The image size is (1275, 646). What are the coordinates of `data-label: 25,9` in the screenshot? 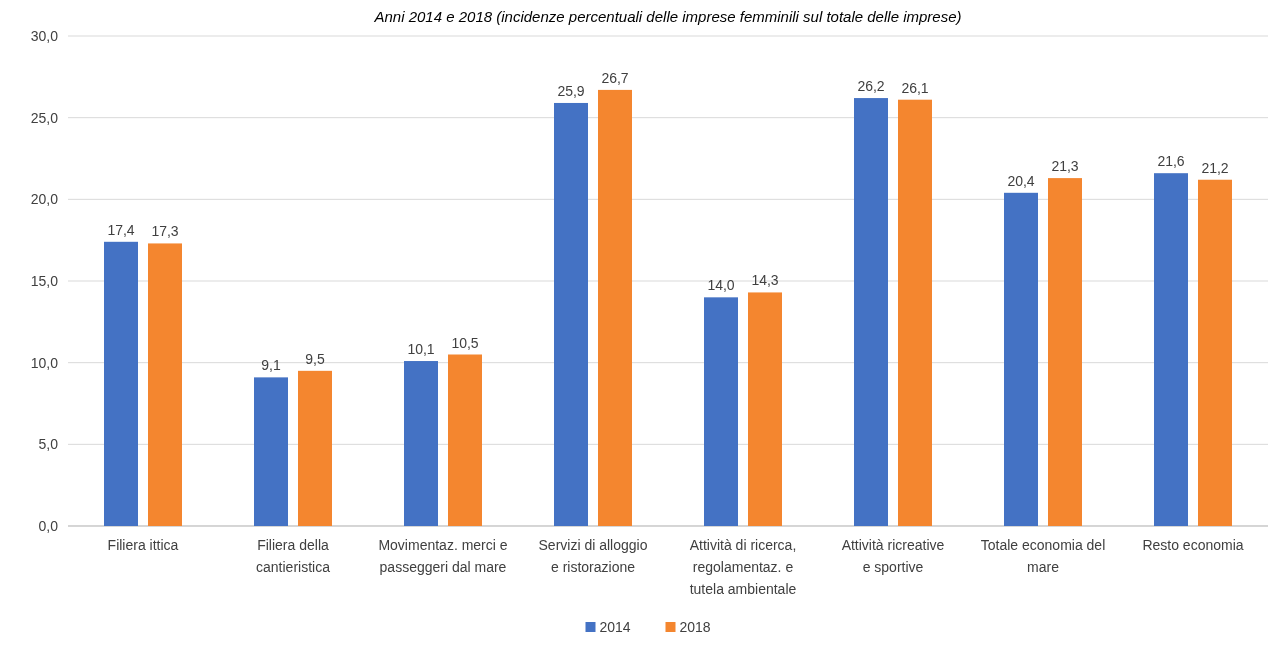 It's located at (571, 90).